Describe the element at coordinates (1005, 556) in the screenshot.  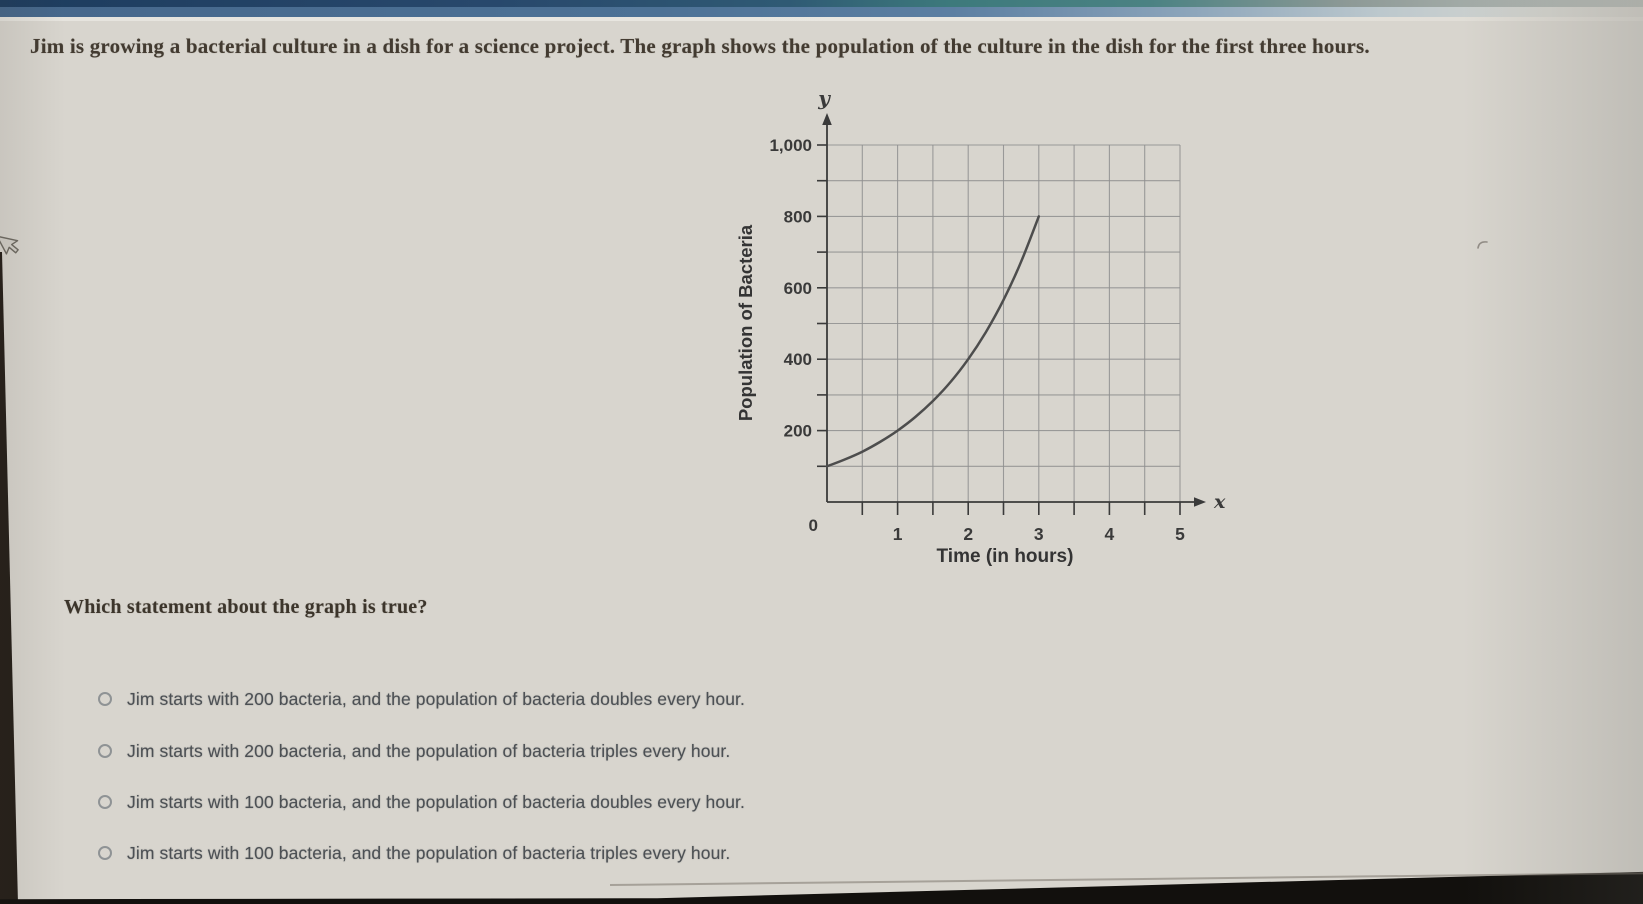
I see `svg-text: Time (in hours)` at that location.